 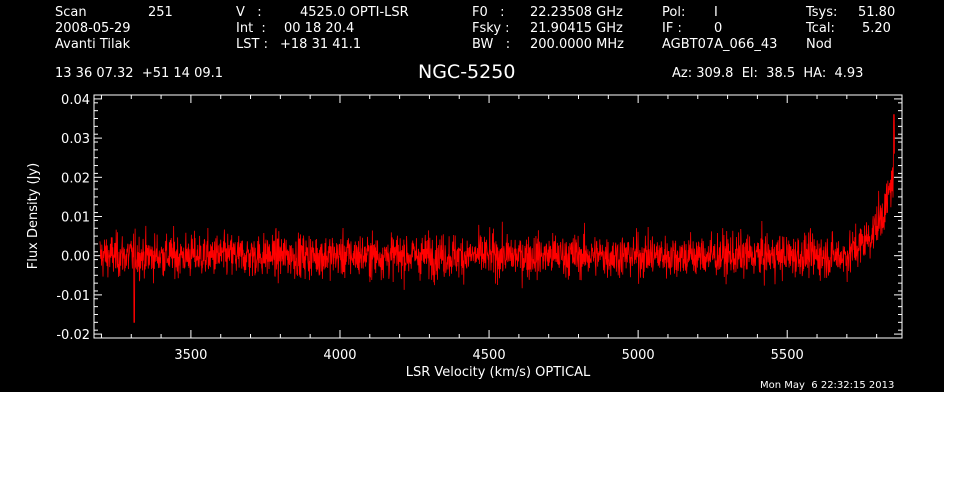 What do you see at coordinates (577, 44) in the screenshot?
I see `bw-value: 200.0000 MHz` at bounding box center [577, 44].